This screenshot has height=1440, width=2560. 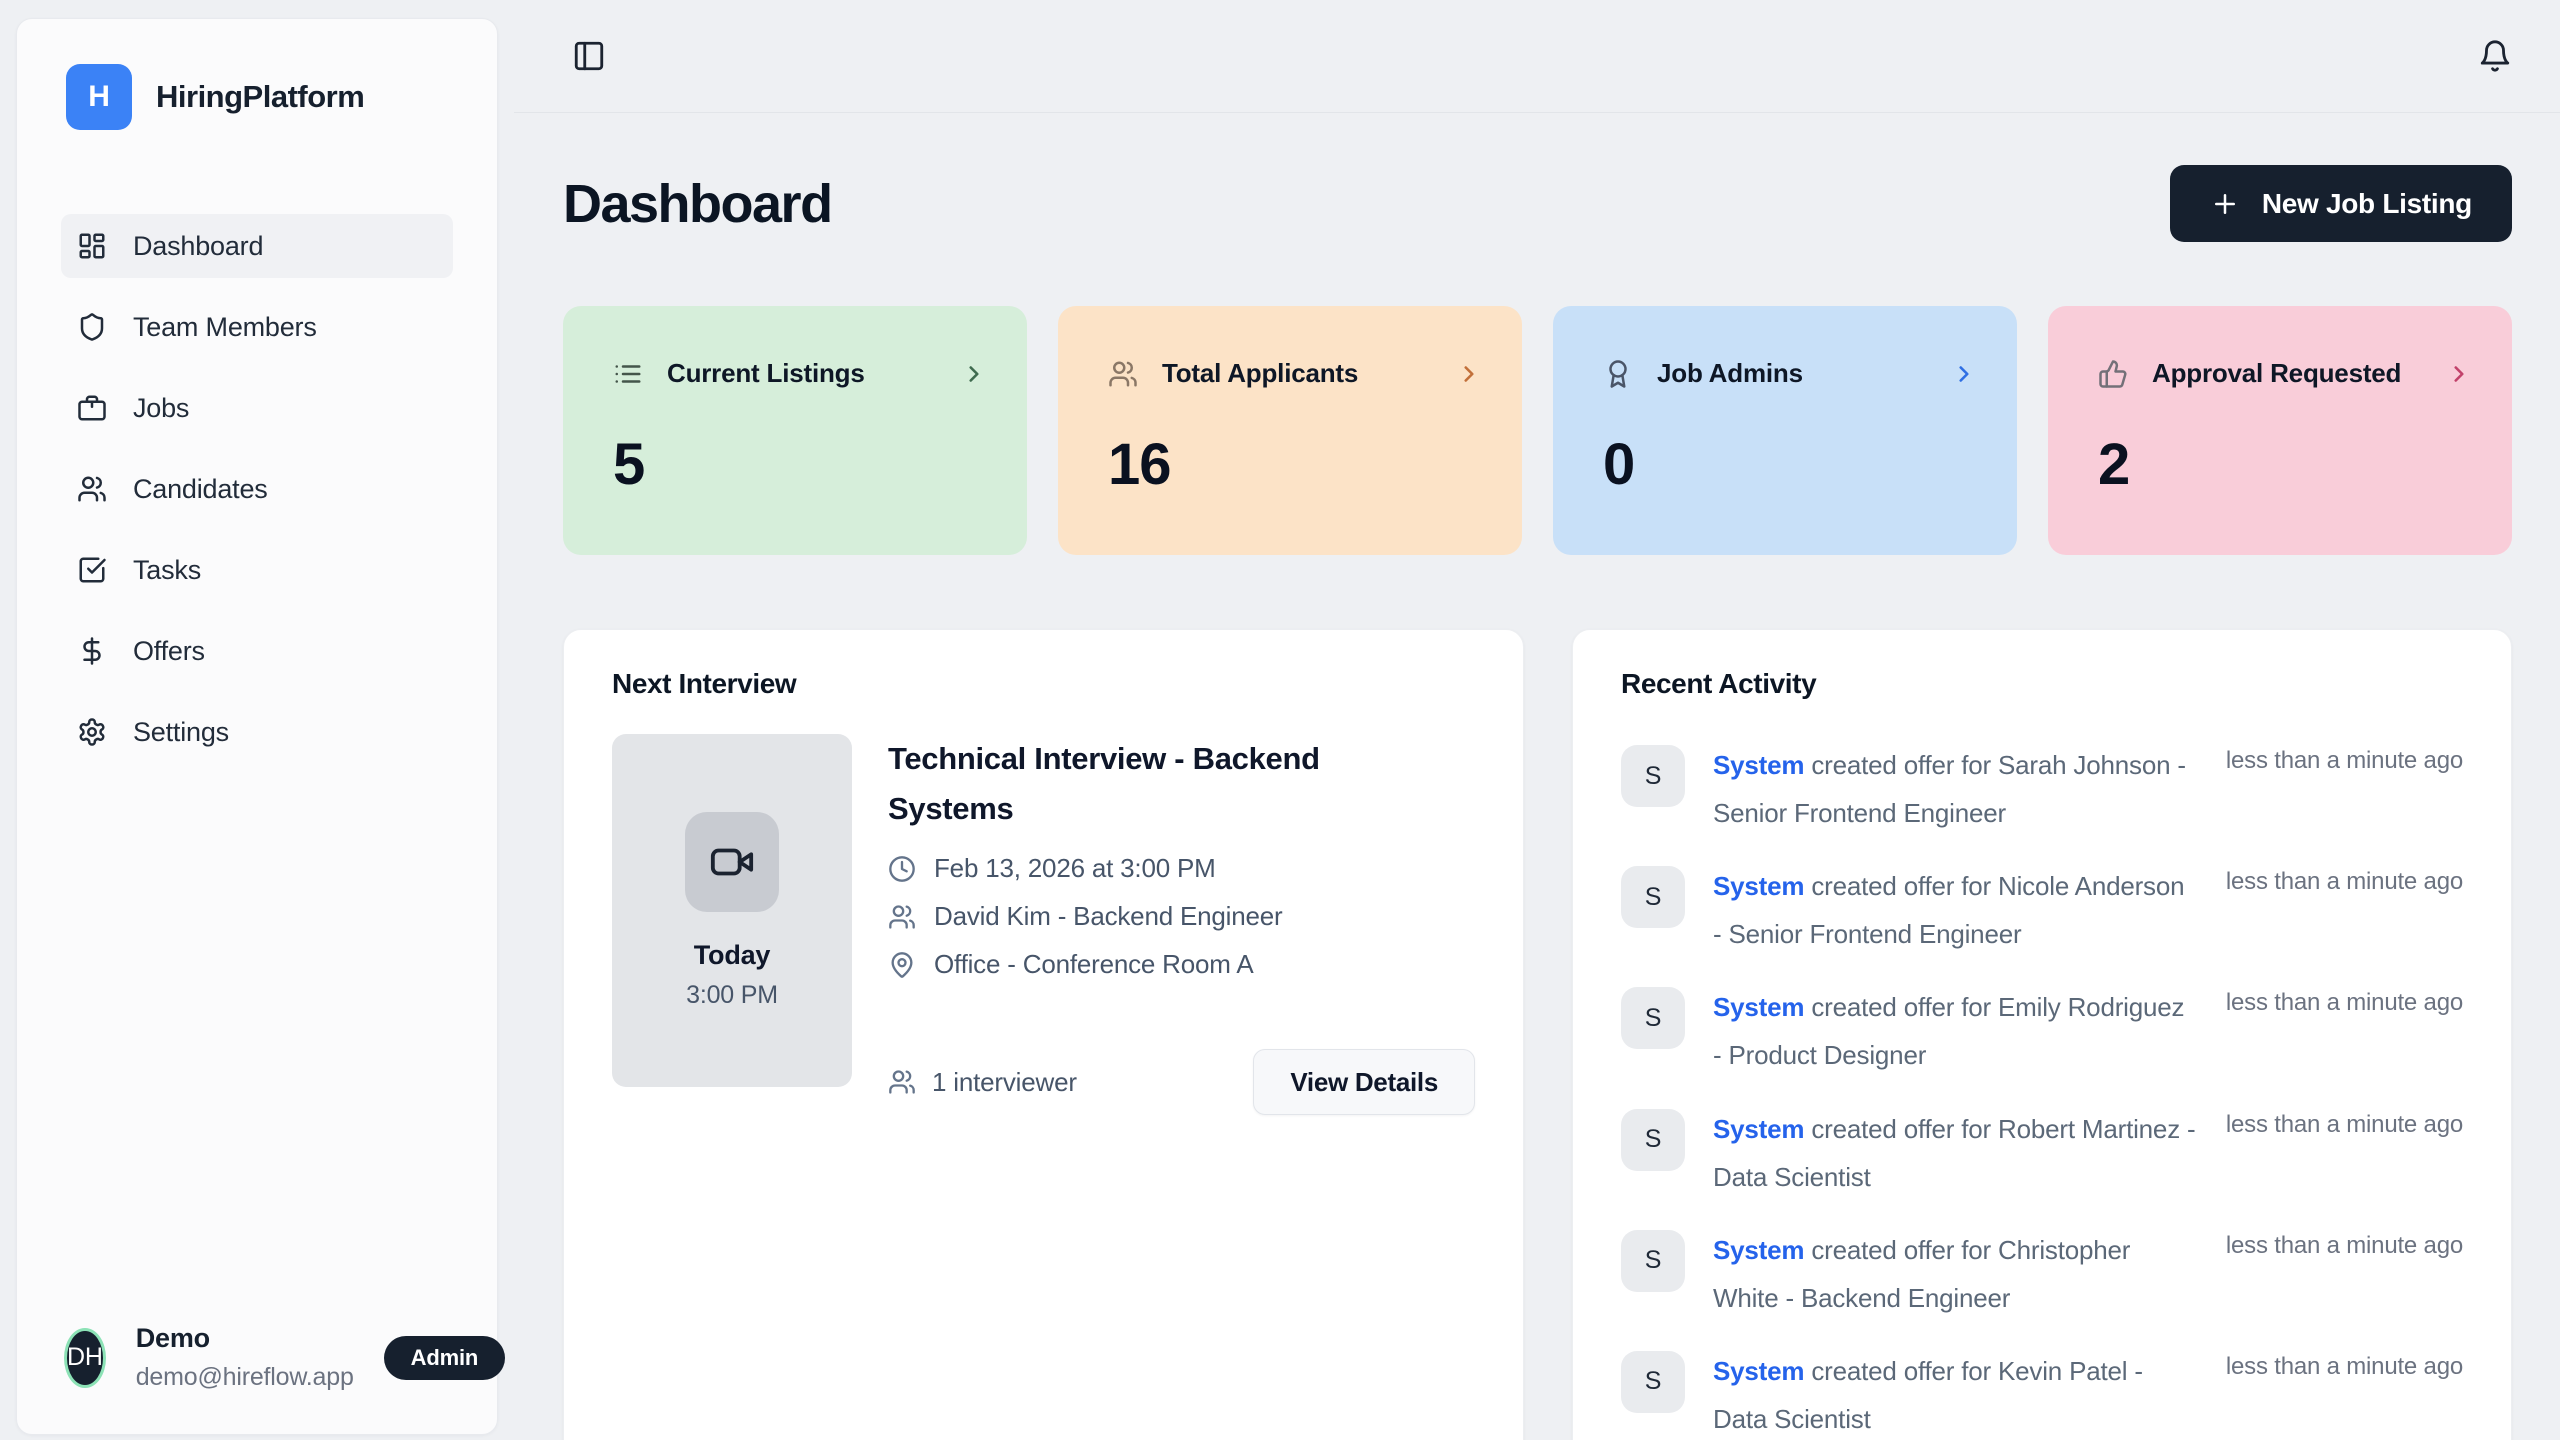 What do you see at coordinates (902, 965) in the screenshot?
I see `map-pin-icon` at bounding box center [902, 965].